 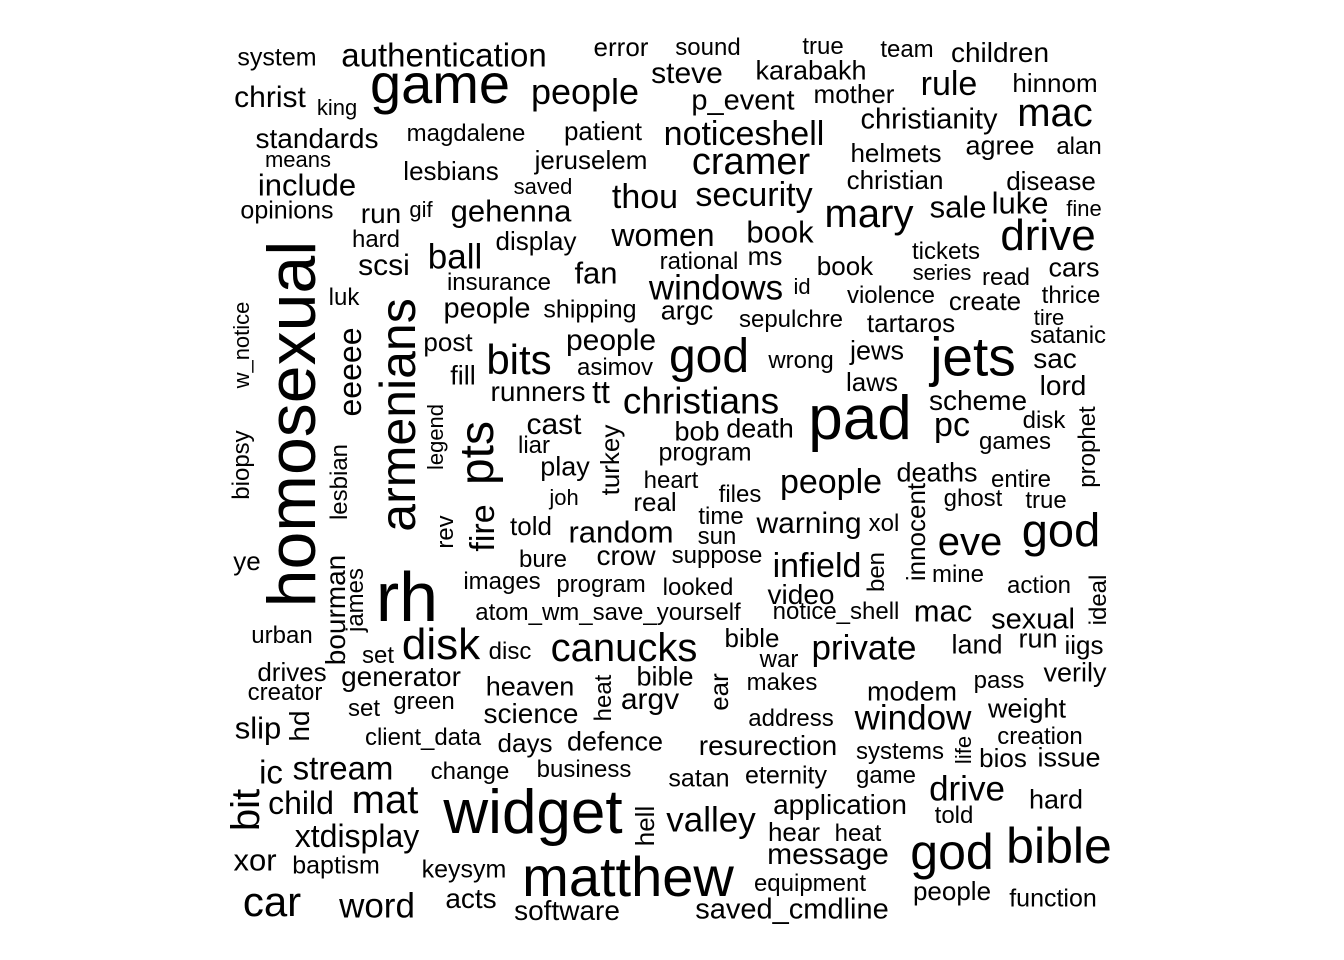 I want to click on cloud-word: jews, so click(x=877, y=350).